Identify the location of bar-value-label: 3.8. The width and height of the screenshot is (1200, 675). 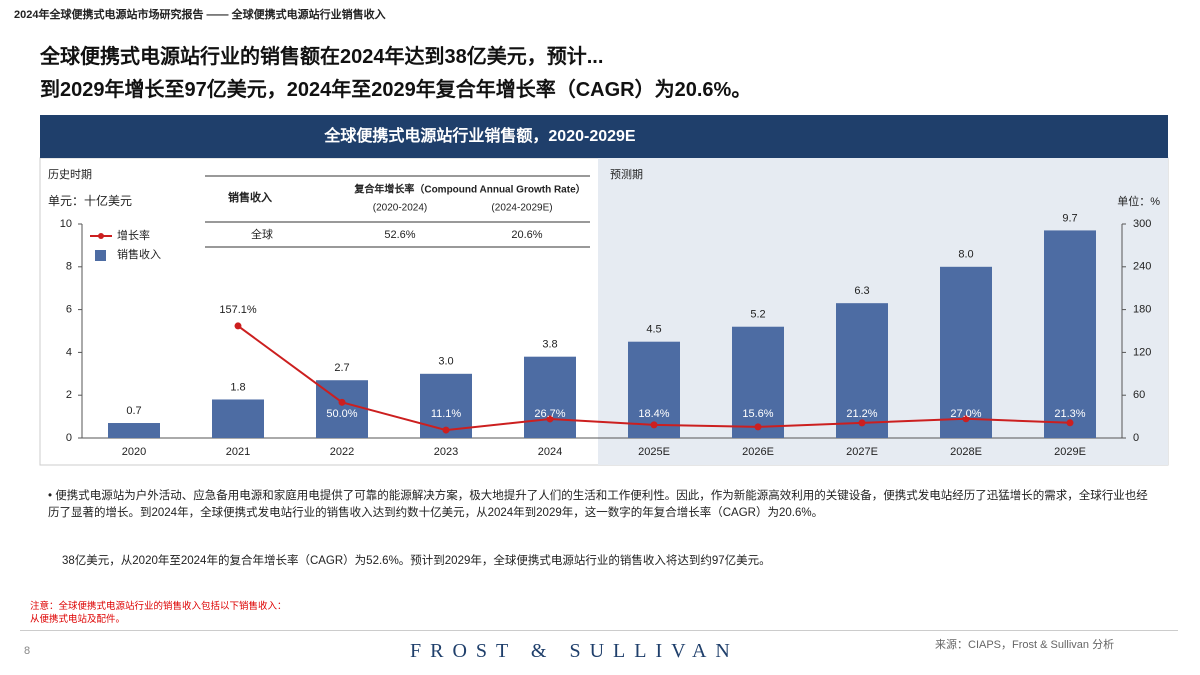
(549, 345).